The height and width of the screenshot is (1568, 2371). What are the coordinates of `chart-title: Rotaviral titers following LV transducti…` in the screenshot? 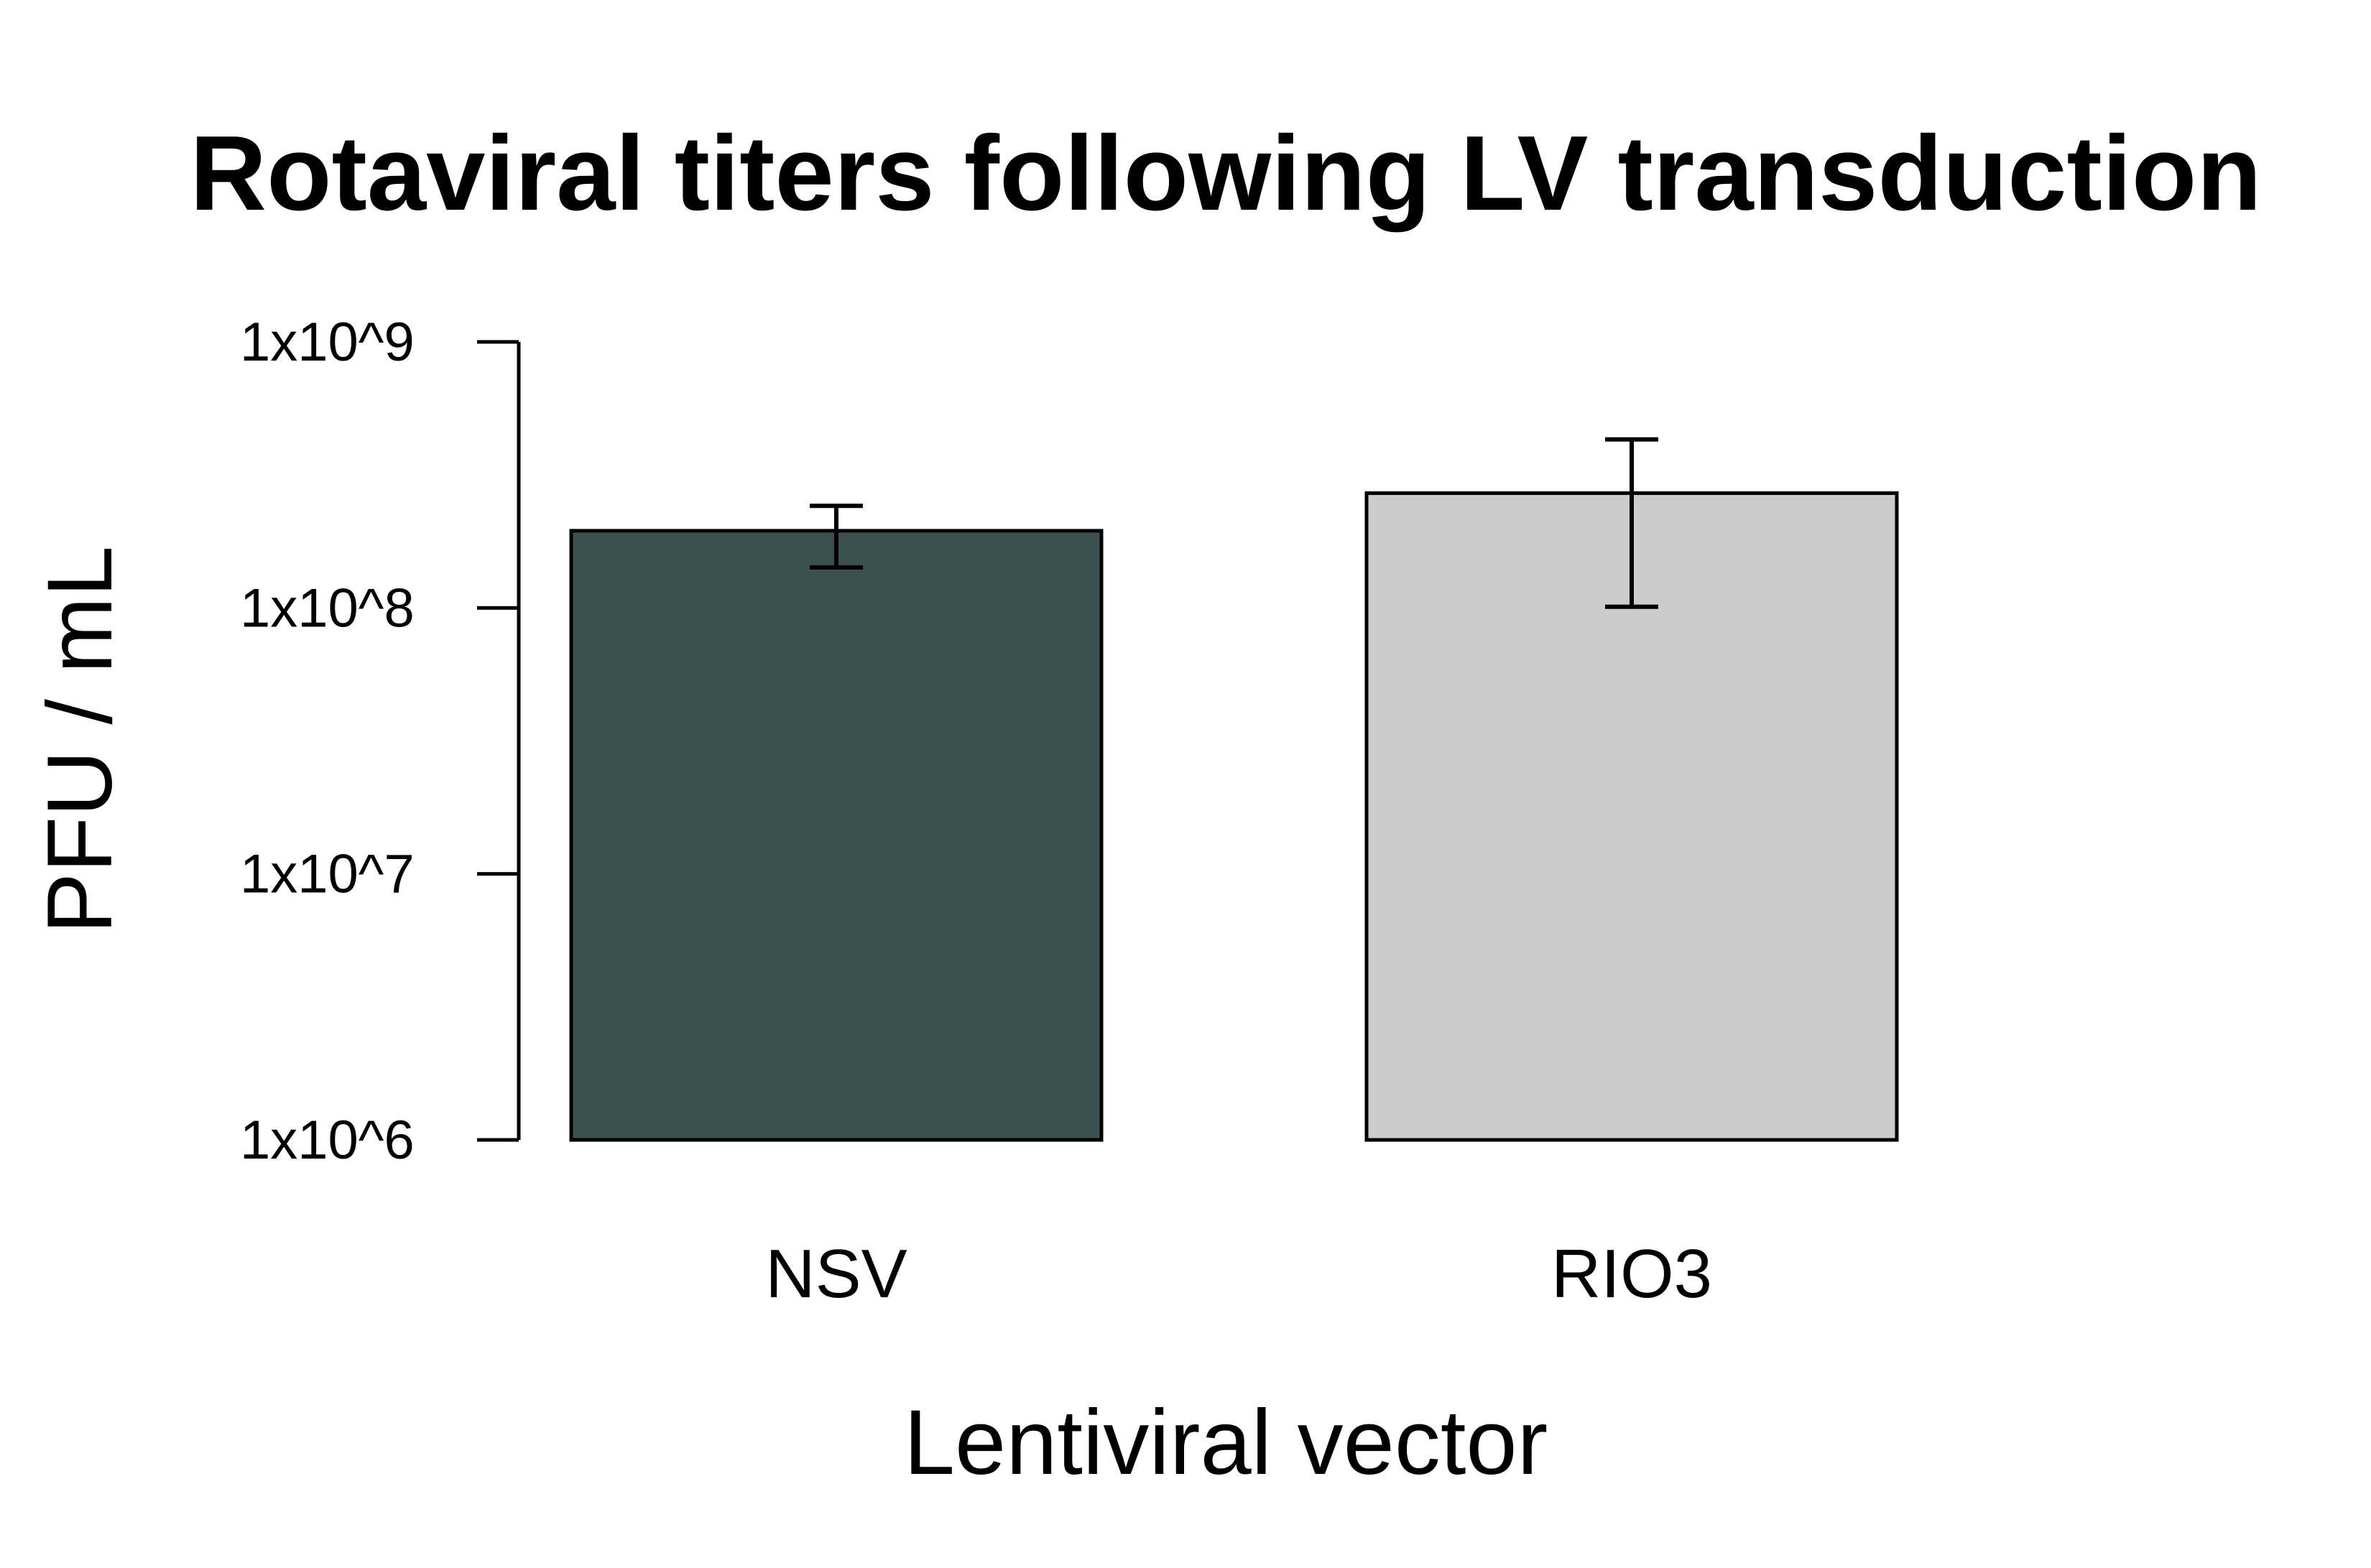 It's located at (1225, 174).